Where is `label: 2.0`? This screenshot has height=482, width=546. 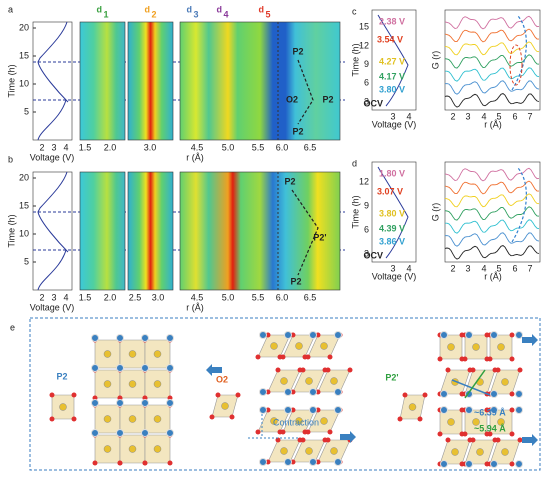
label: 2.0 is located at coordinates (110, 147).